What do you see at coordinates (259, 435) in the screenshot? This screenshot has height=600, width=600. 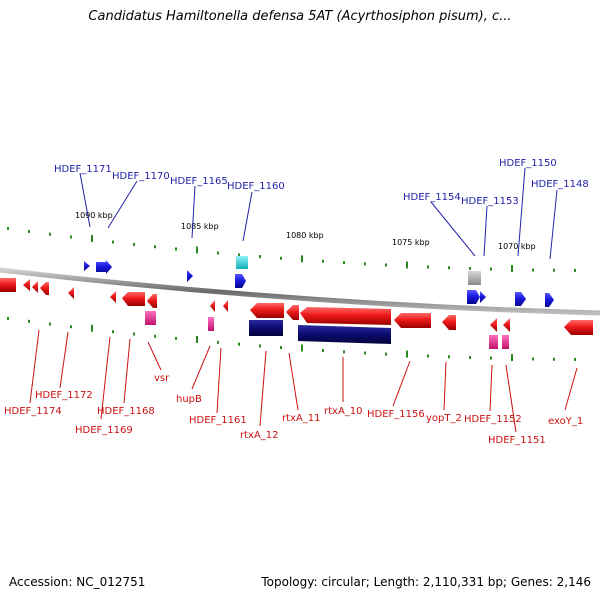 I see `gene-label-rtxa-12: rtxA_12` at bounding box center [259, 435].